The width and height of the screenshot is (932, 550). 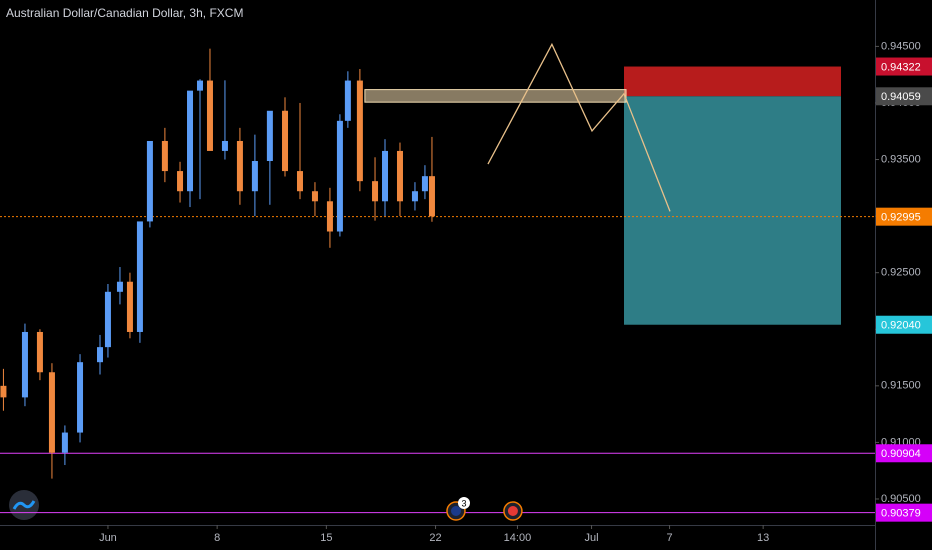 What do you see at coordinates (579, 127) in the screenshot?
I see `projection-path` at bounding box center [579, 127].